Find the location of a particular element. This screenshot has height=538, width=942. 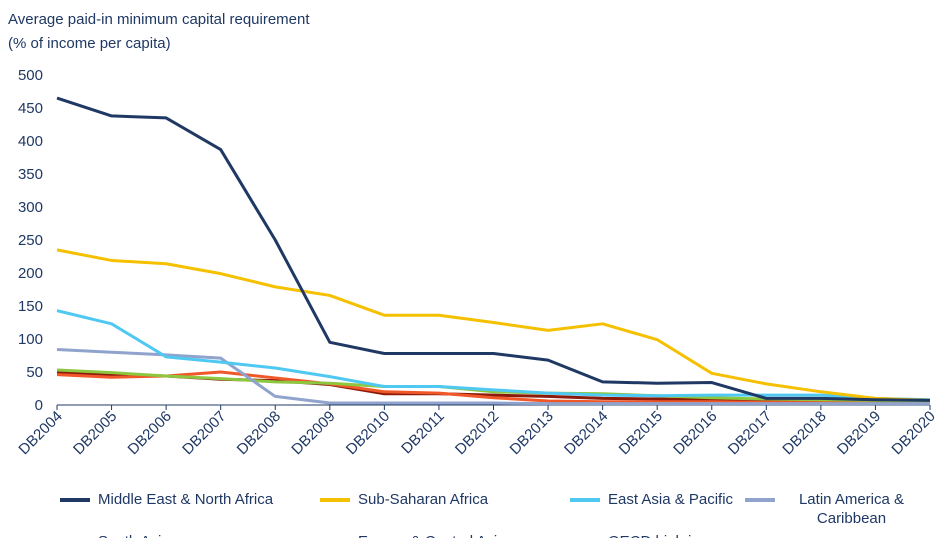

x-tick-label: DB2018 is located at coordinates (804, 433).